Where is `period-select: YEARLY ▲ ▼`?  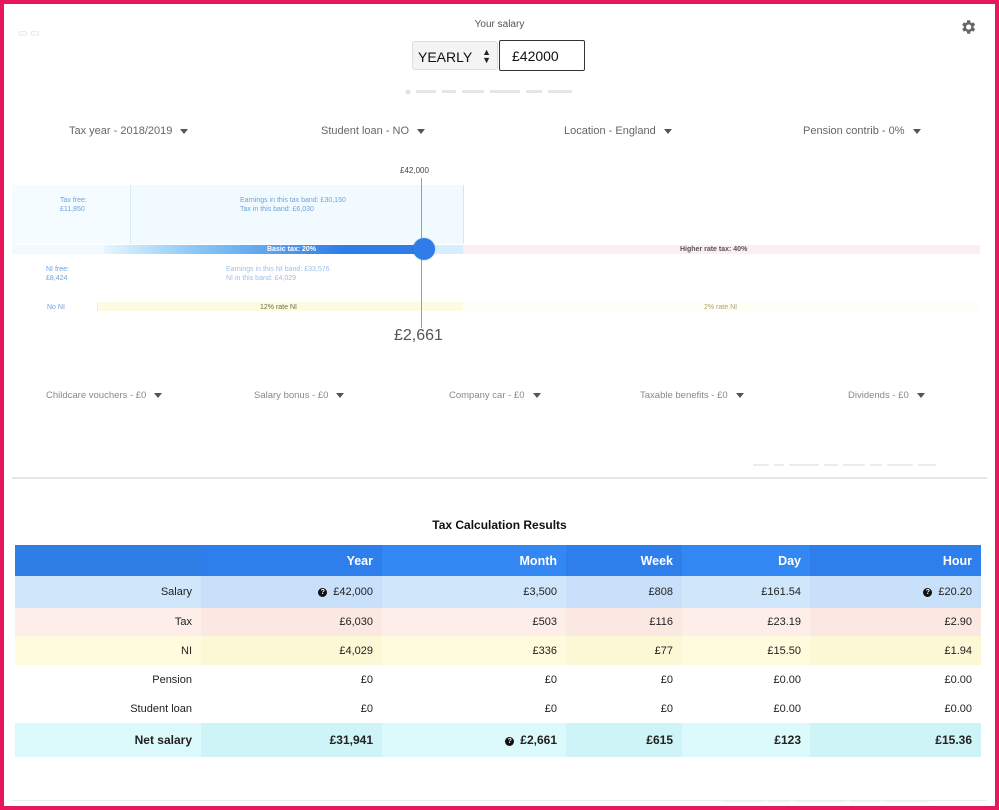 period-select: YEARLY ▲ ▼ is located at coordinates (455, 55).